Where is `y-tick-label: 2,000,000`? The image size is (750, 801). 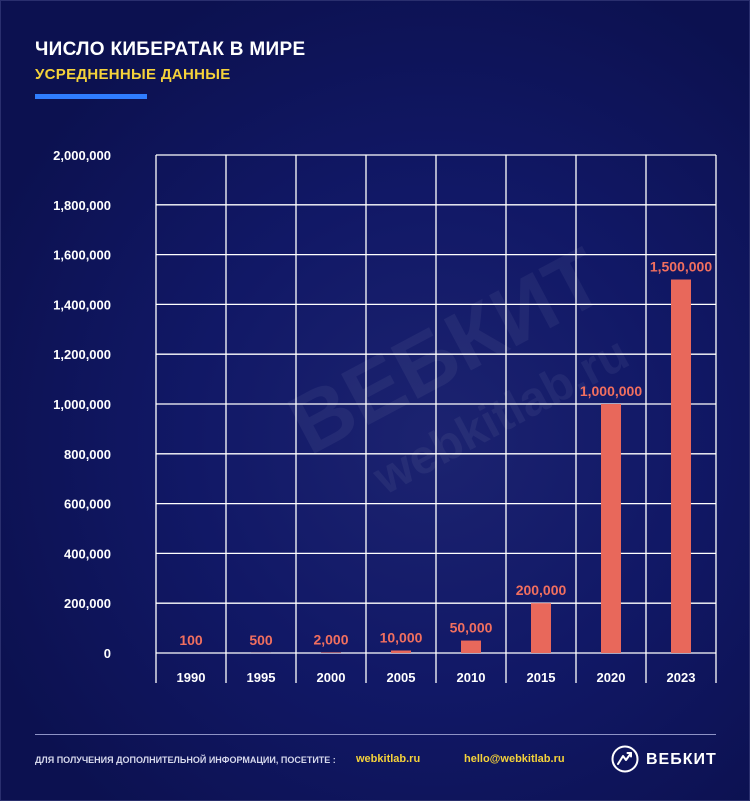 y-tick-label: 2,000,000 is located at coordinates (82, 155).